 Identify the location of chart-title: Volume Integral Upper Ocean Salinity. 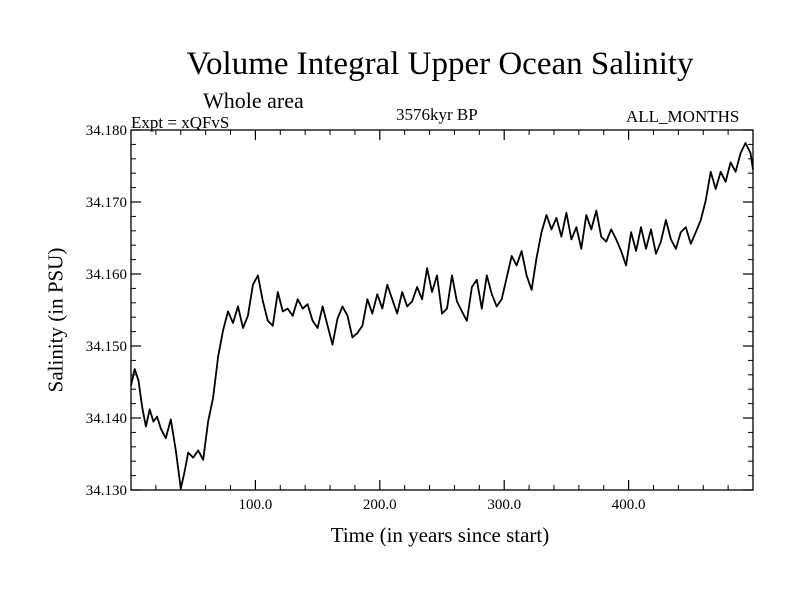
(440, 64).